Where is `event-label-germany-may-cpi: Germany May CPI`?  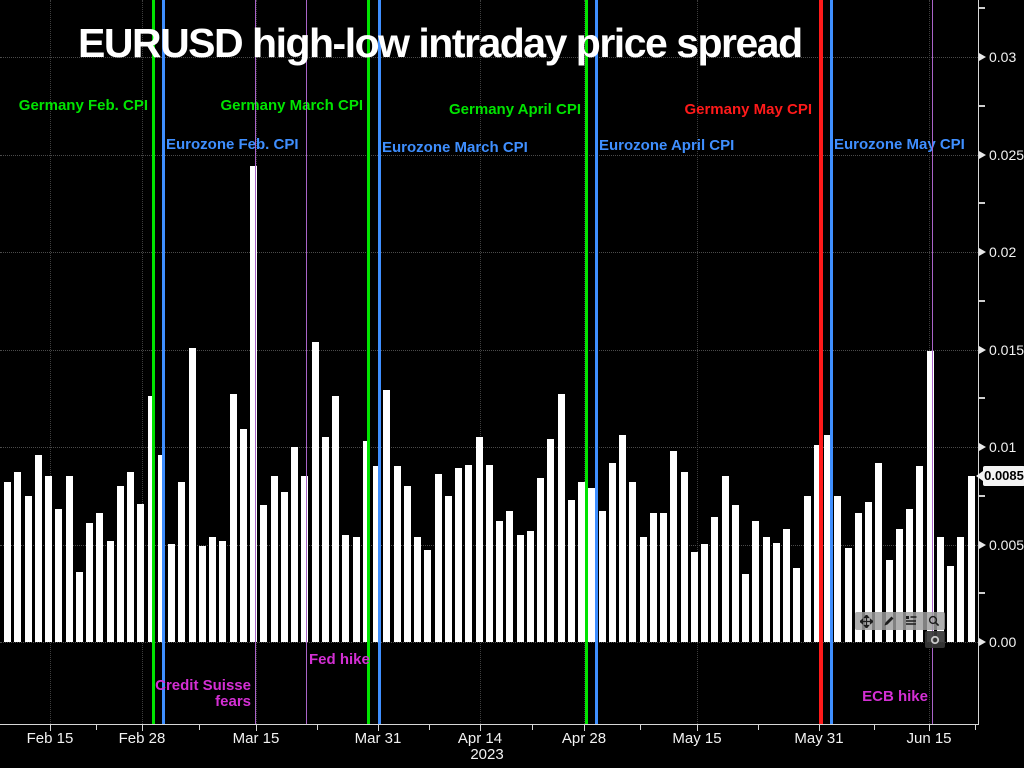
event-label-germany-may-cpi: Germany May CPI is located at coordinates (748, 109).